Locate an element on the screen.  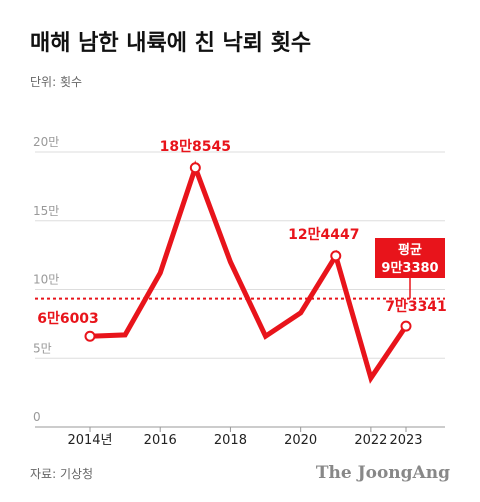
x-tick-label: 2023 is located at coordinates (405, 440).